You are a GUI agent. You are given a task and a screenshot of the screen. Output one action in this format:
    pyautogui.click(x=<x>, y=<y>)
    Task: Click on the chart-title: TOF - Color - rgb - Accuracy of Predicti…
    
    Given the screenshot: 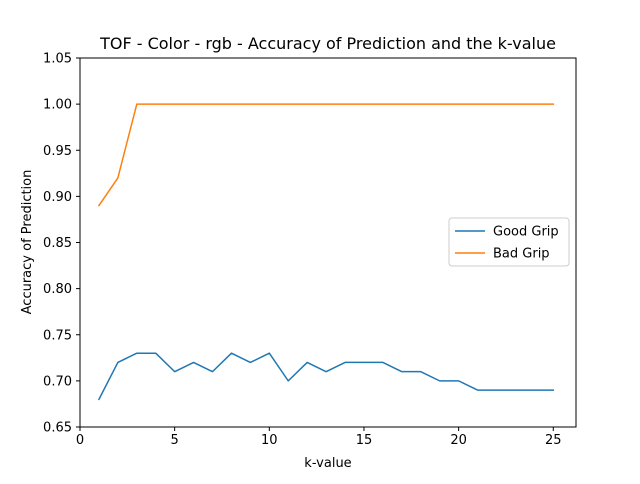 What is the action you would take?
    pyautogui.click(x=327, y=43)
    